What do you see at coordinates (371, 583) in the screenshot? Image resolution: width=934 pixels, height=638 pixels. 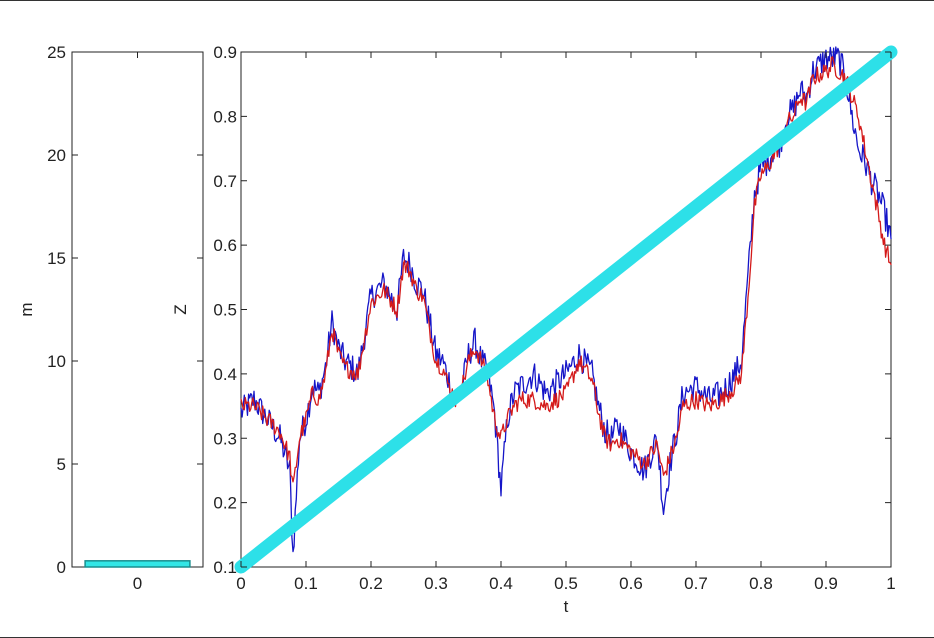 I see `line-x-tick-label: 0.2` at bounding box center [371, 583].